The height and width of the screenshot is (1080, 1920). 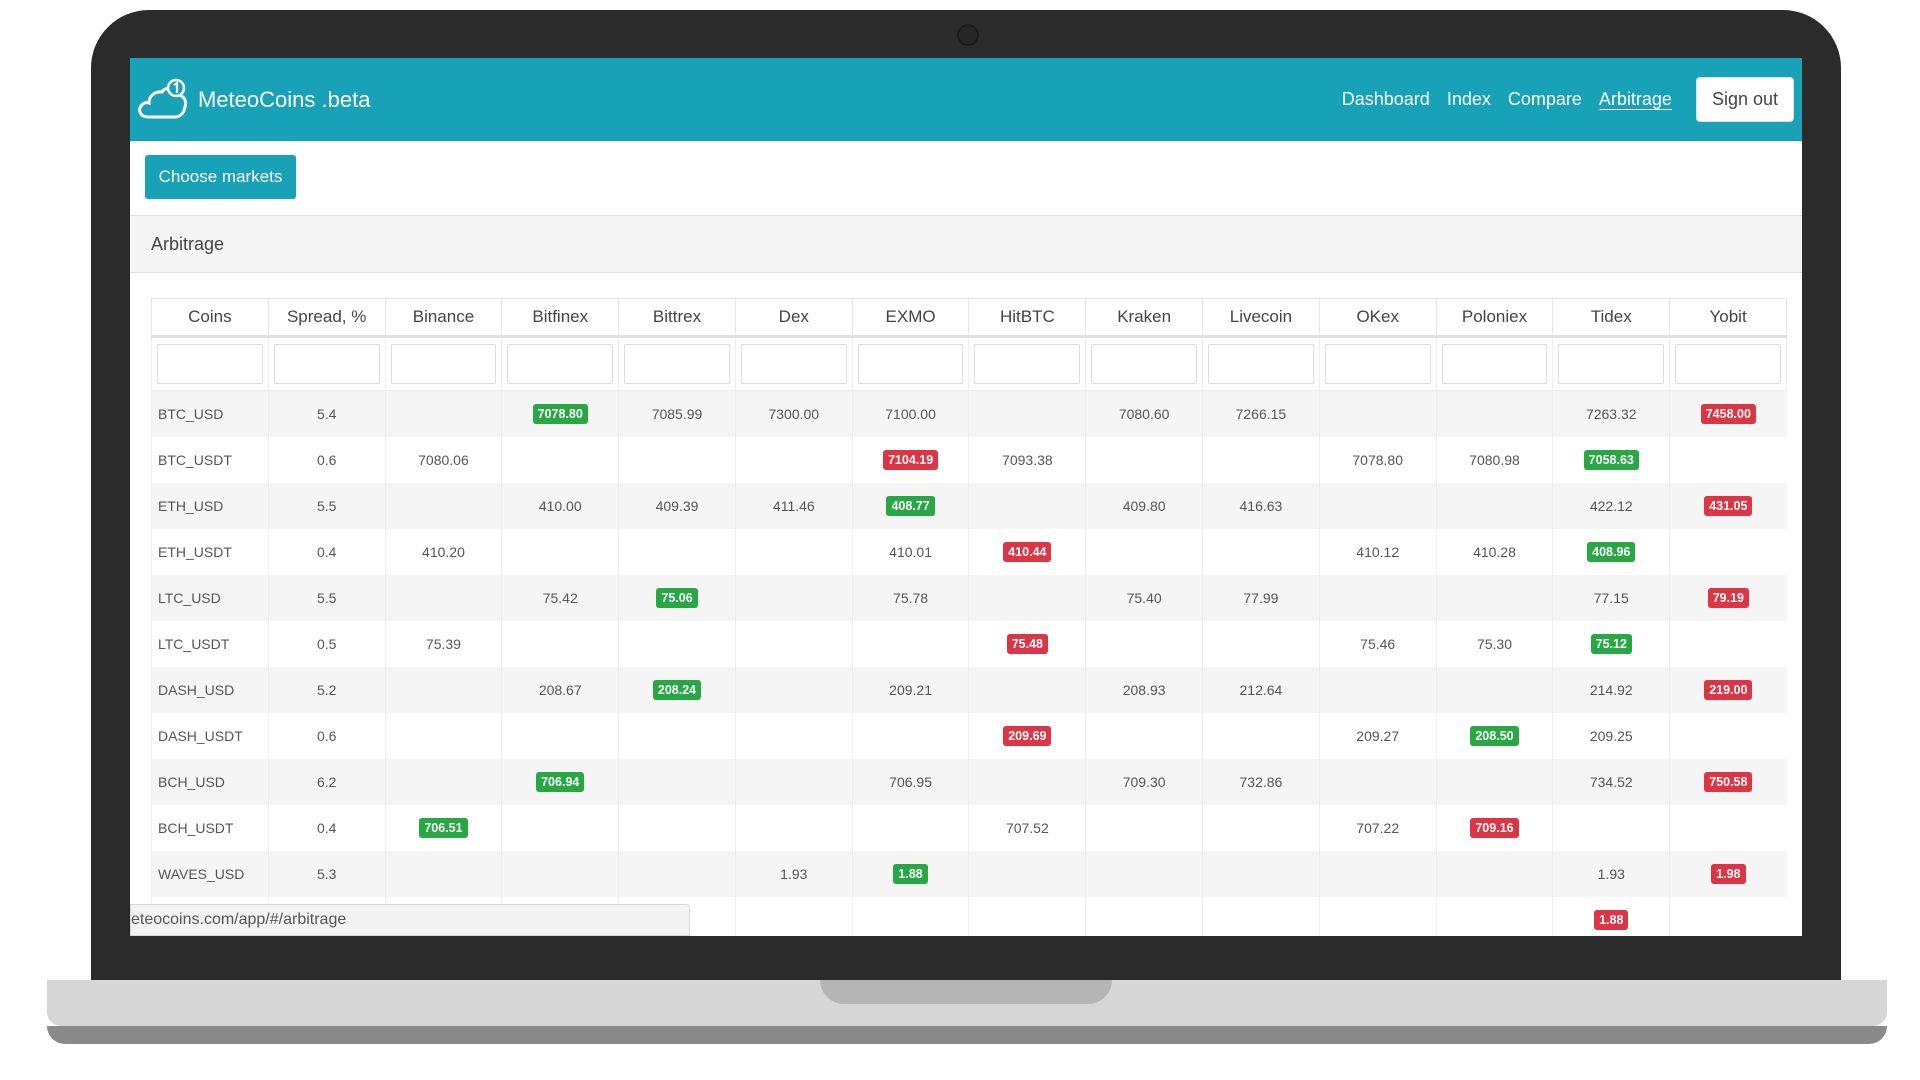 What do you see at coordinates (443, 459) in the screenshot?
I see `price-cell: 7080.06` at bounding box center [443, 459].